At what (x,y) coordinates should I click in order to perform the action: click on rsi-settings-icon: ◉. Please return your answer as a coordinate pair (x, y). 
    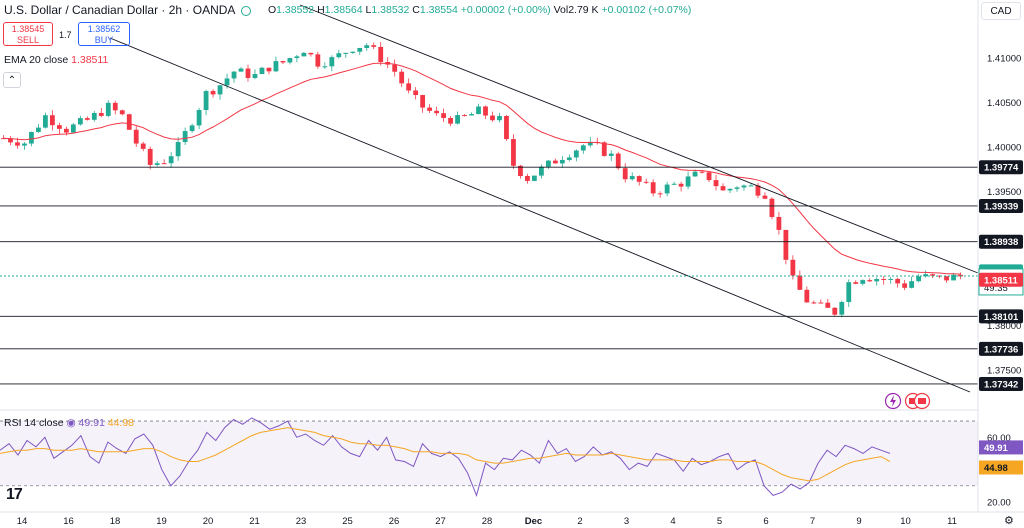
    Looking at the image, I should click on (71, 423).